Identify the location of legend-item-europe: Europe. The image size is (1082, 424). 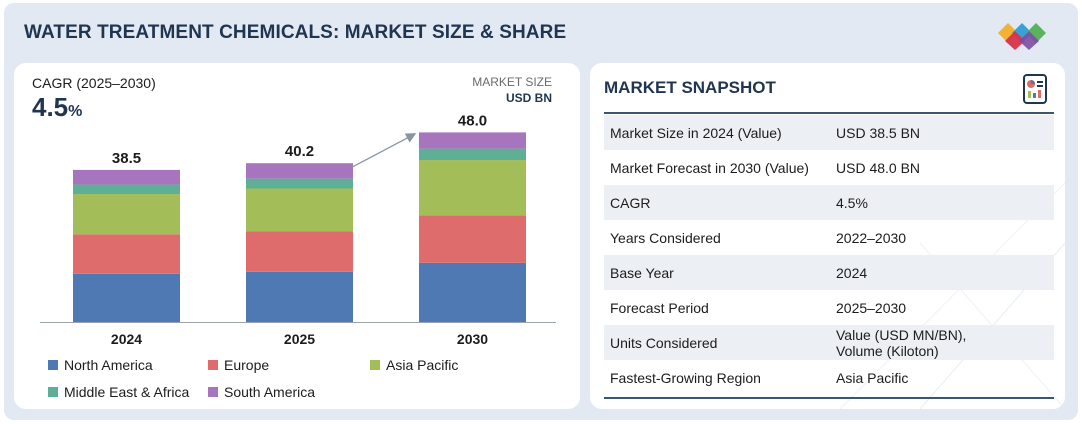
(238, 365).